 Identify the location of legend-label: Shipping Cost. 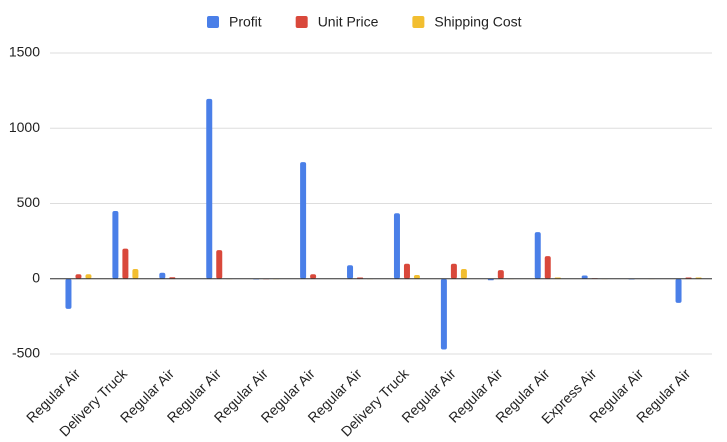
(477, 22).